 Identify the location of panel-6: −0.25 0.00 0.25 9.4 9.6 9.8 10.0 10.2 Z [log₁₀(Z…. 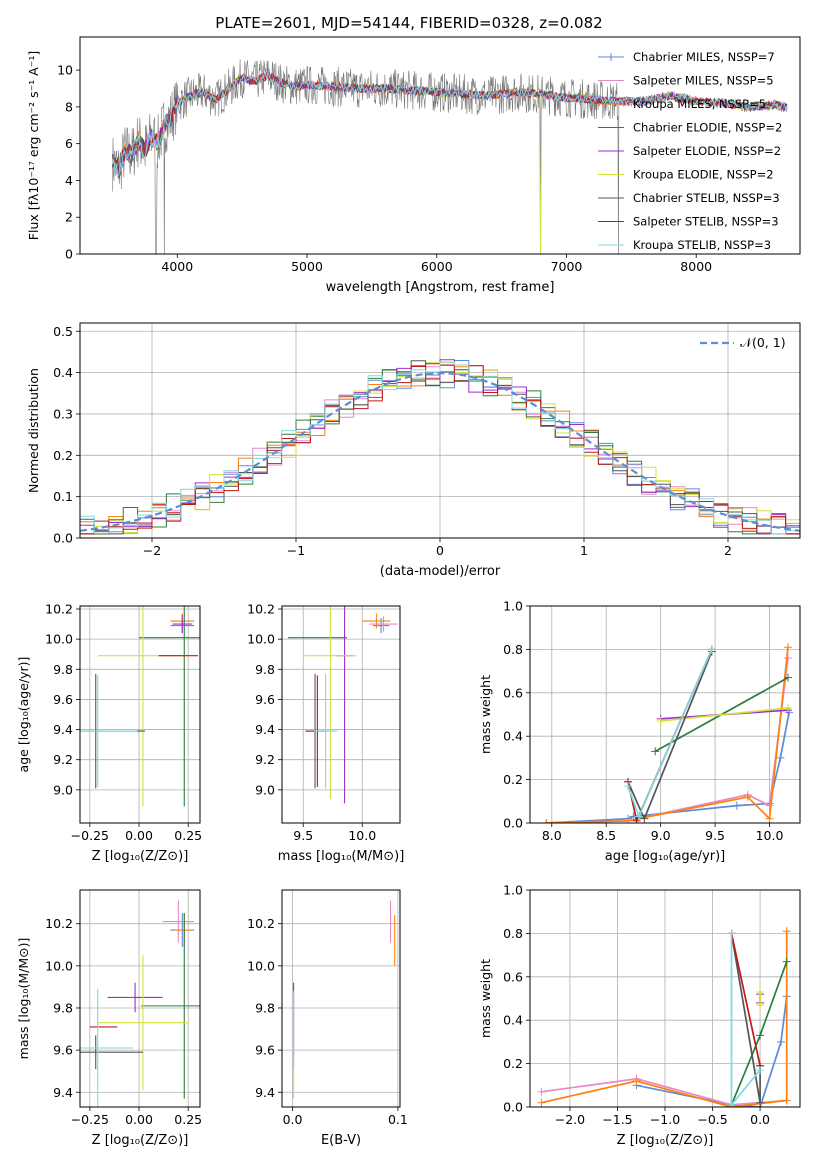
(109, 1018).